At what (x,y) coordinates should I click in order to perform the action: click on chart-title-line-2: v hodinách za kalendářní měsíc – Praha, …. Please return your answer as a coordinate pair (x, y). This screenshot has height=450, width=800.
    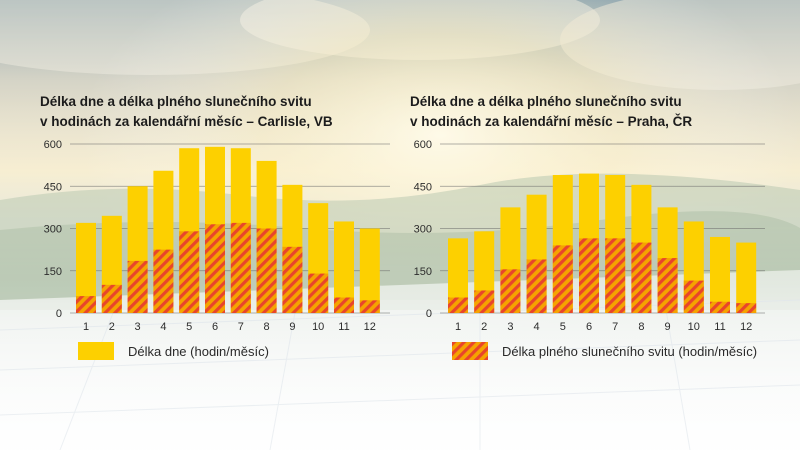
    Looking at the image, I should click on (551, 121).